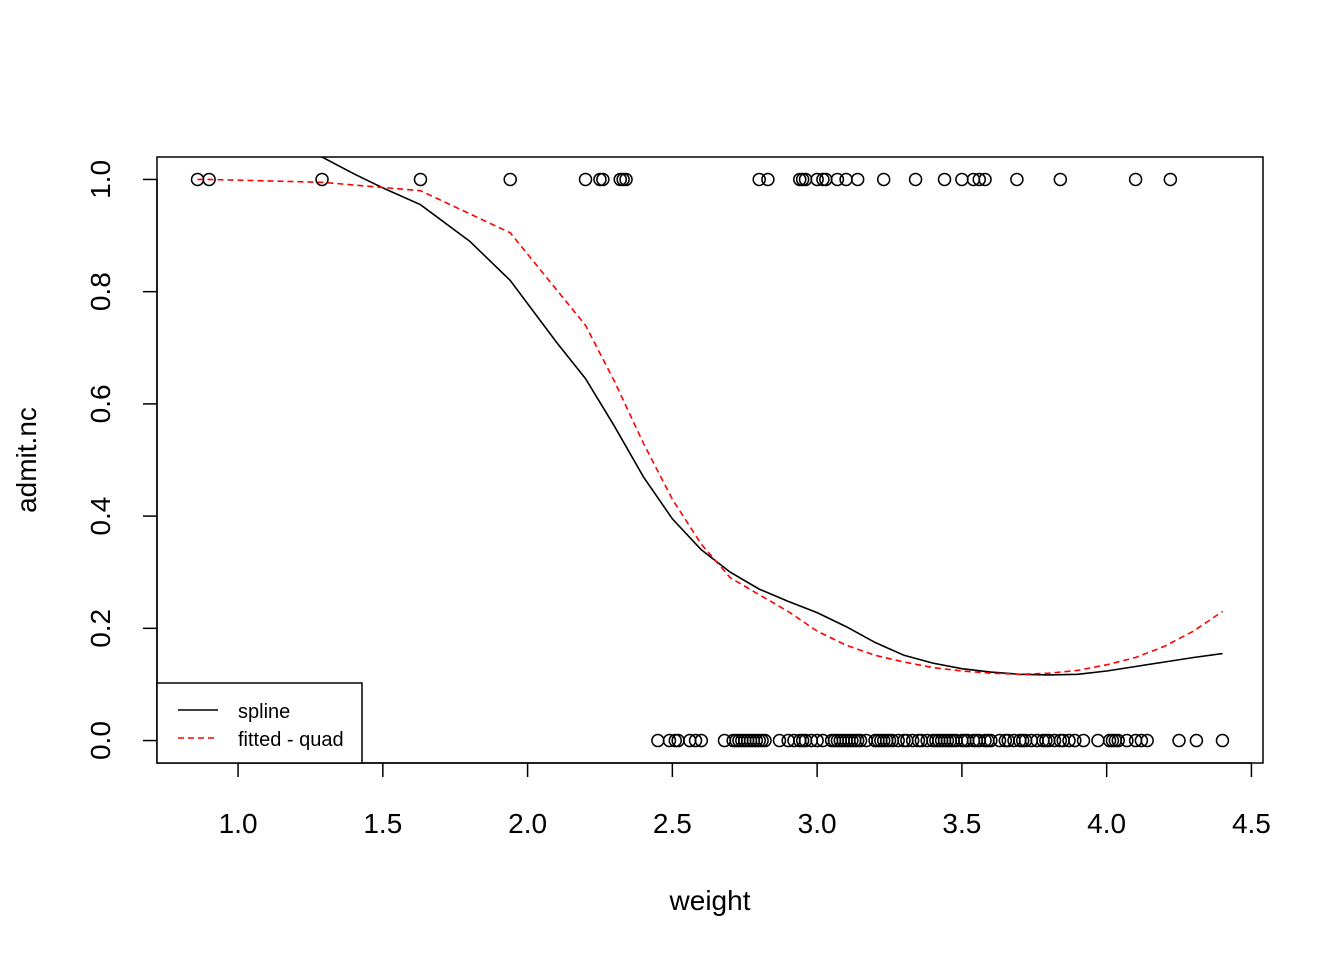  I want to click on x-axis: 1.0 1.5 2.0 2.5 3.0 3.5 4.0 4.5, so click(745, 800).